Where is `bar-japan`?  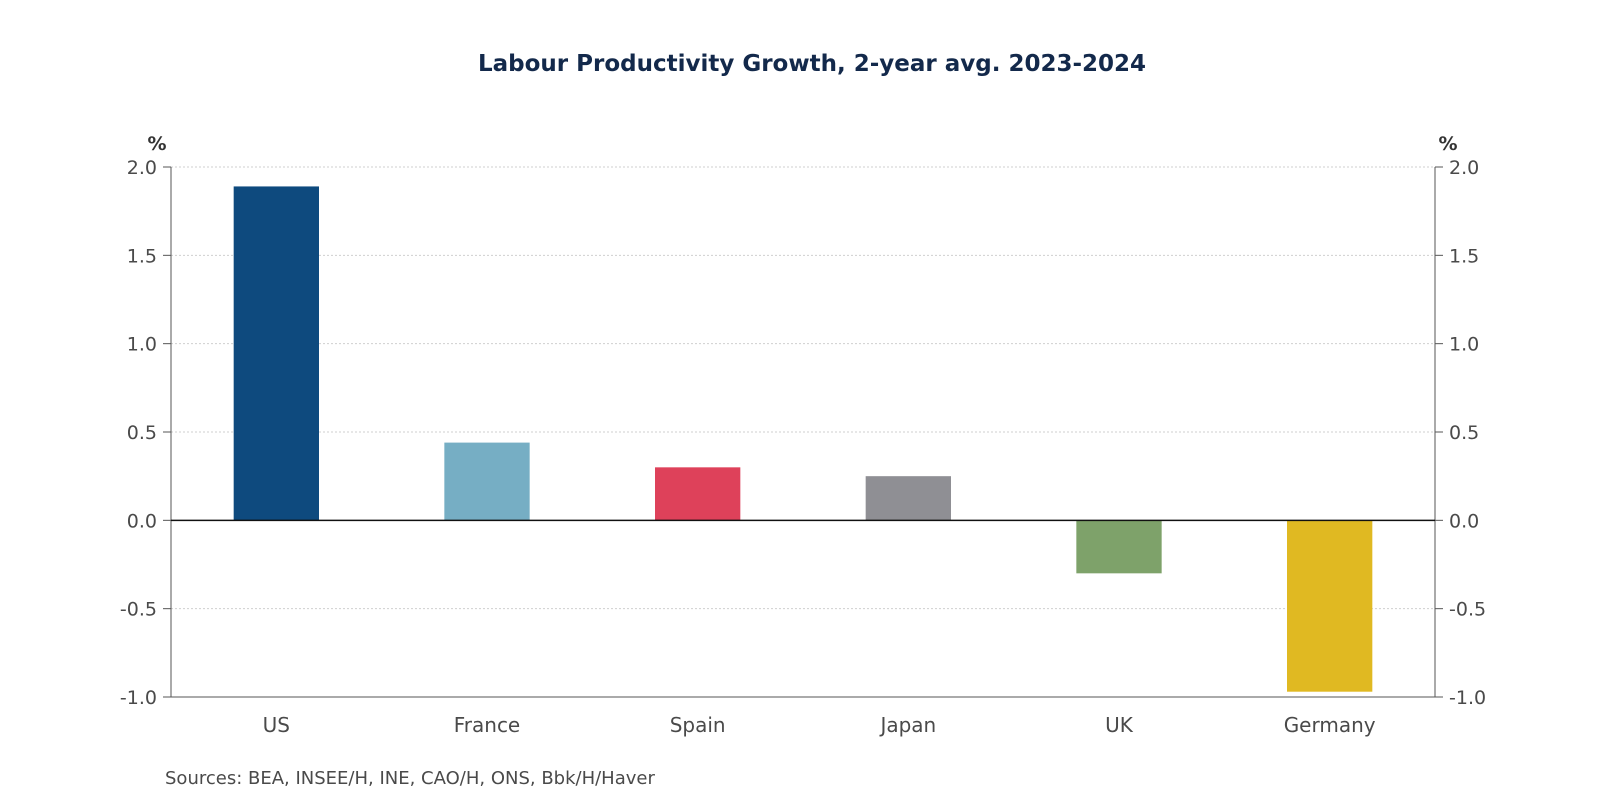
bar-japan is located at coordinates (908, 498).